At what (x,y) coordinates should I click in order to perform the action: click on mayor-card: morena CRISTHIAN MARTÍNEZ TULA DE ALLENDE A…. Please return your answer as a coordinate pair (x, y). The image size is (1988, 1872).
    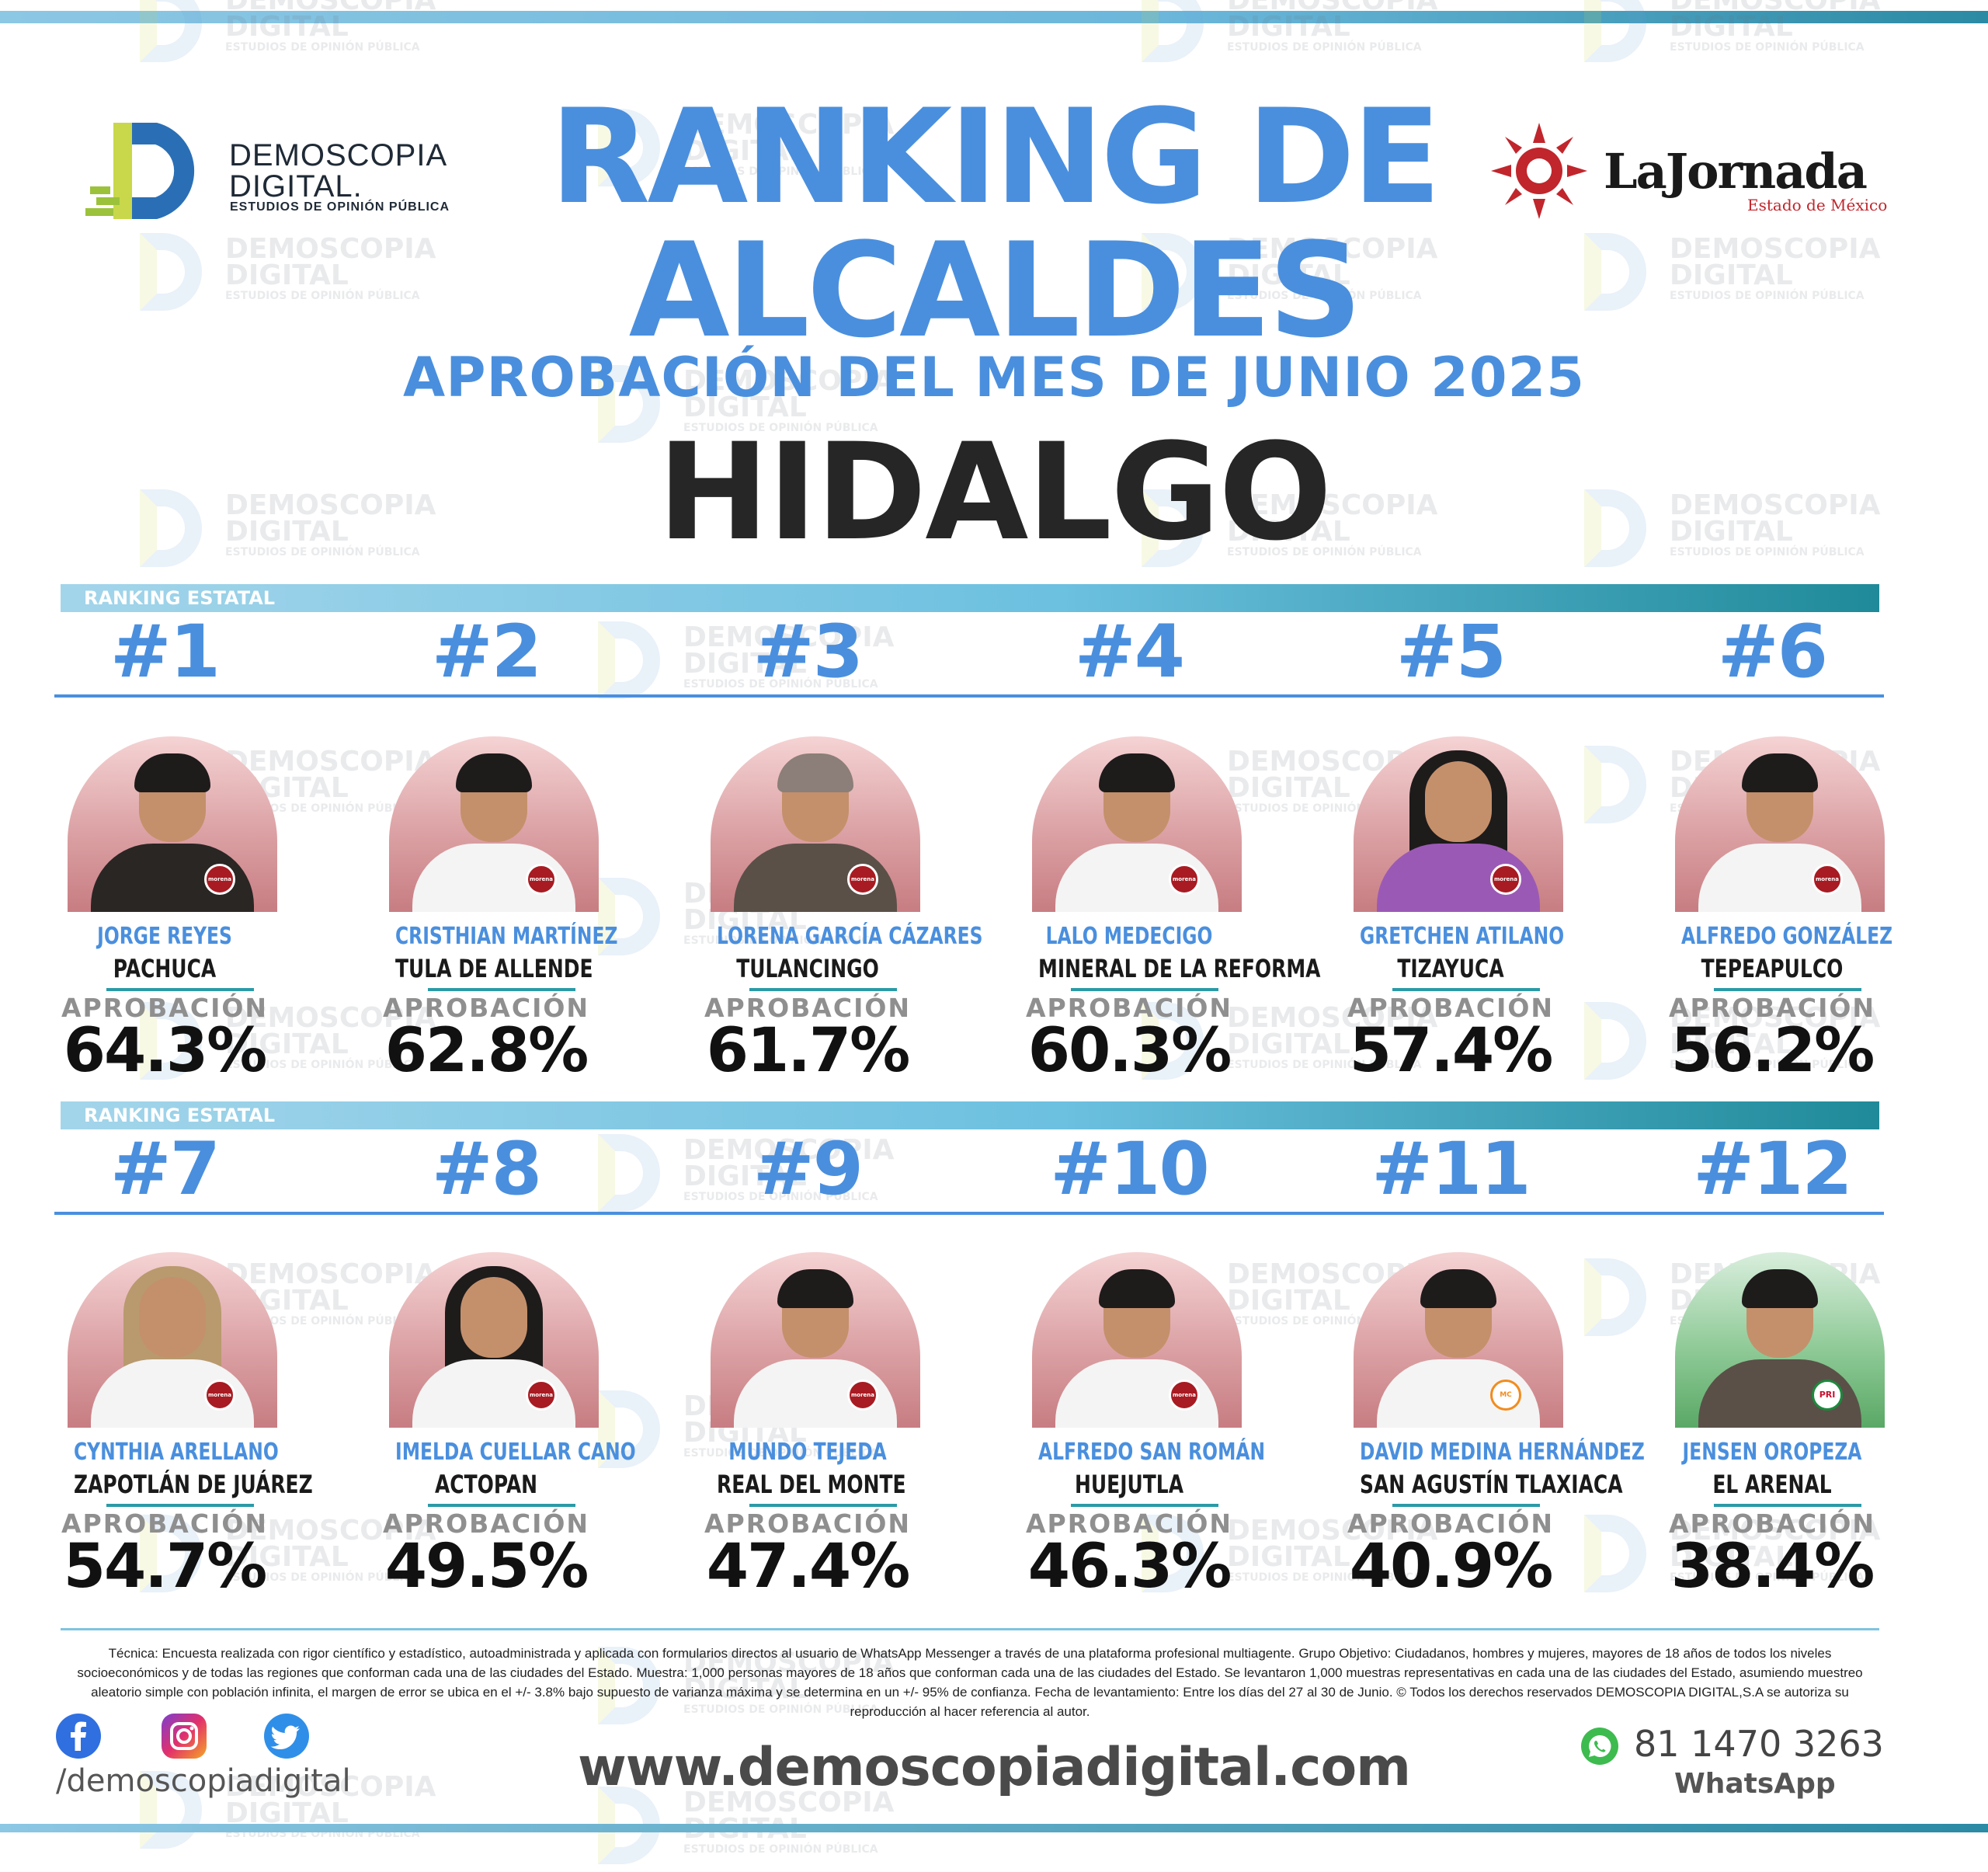
    Looking at the image, I should click on (493, 923).